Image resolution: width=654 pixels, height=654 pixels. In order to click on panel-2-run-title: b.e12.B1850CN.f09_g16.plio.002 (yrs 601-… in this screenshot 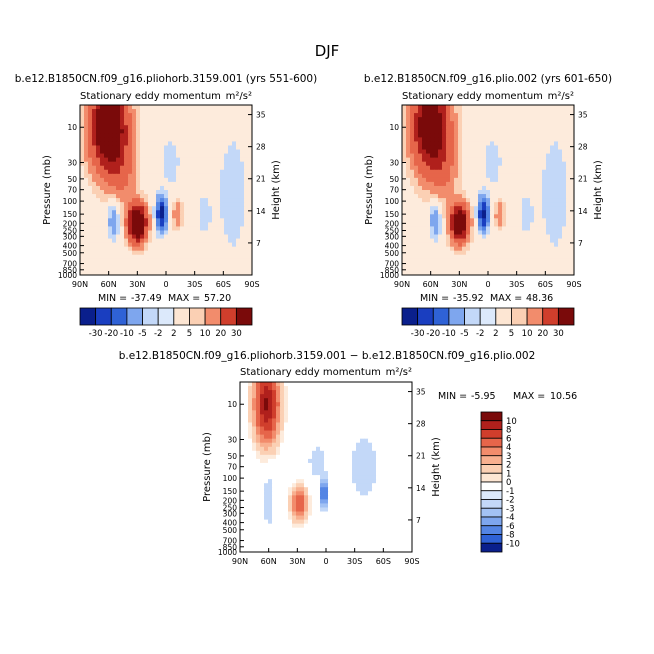, I will do `click(488, 79)`.